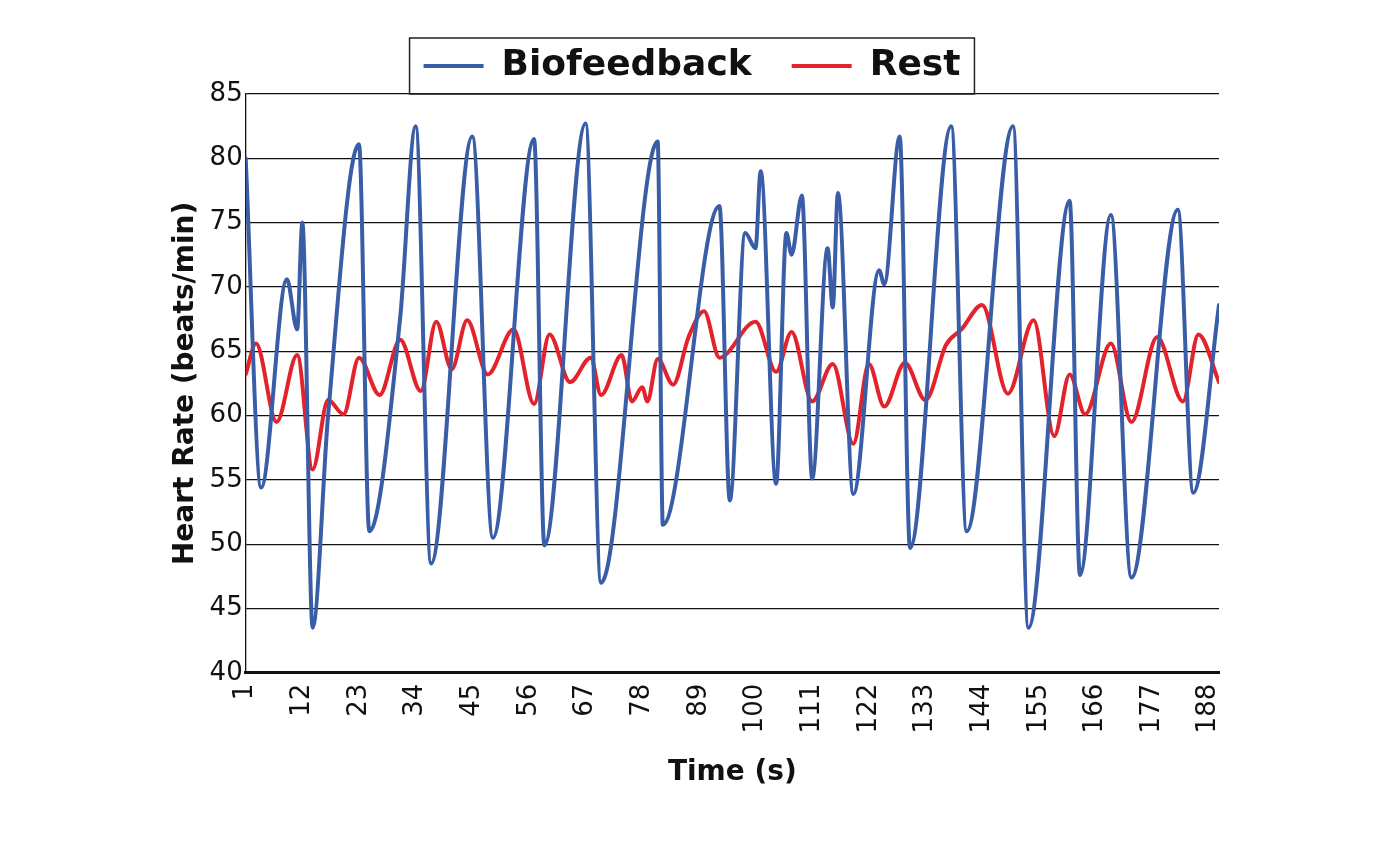  What do you see at coordinates (979, 708) in the screenshot?
I see `x-tick-label: 144` at bounding box center [979, 708].